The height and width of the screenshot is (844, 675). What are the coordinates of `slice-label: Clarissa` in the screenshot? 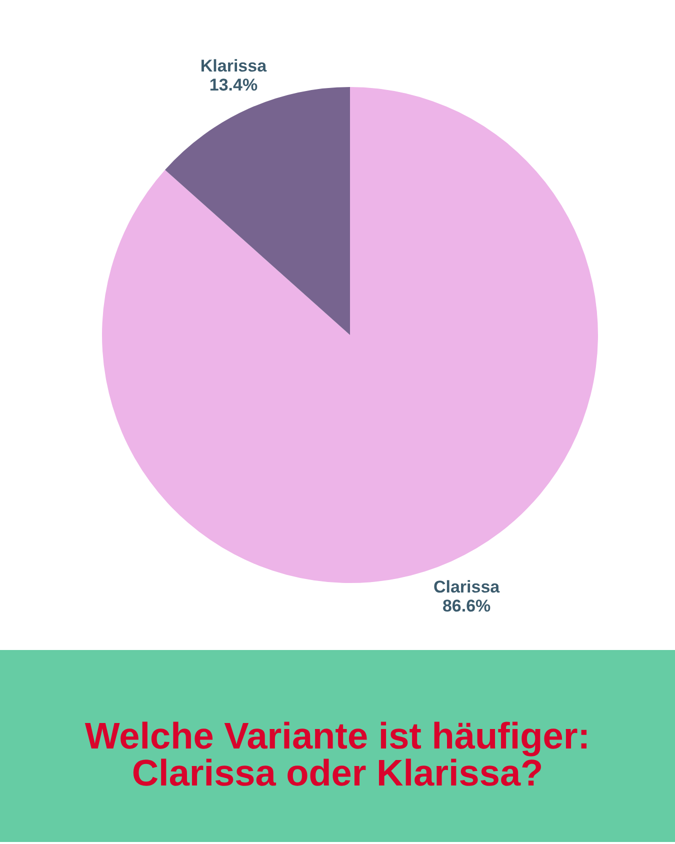 It's located at (466, 586).